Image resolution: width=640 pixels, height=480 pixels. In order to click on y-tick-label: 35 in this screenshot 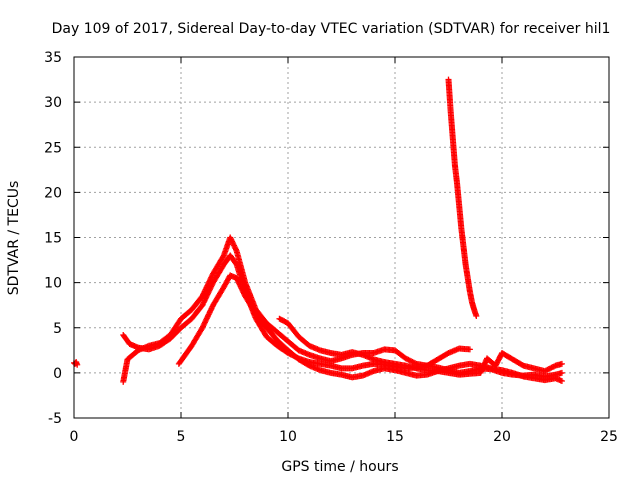, I will do `click(53, 58)`.